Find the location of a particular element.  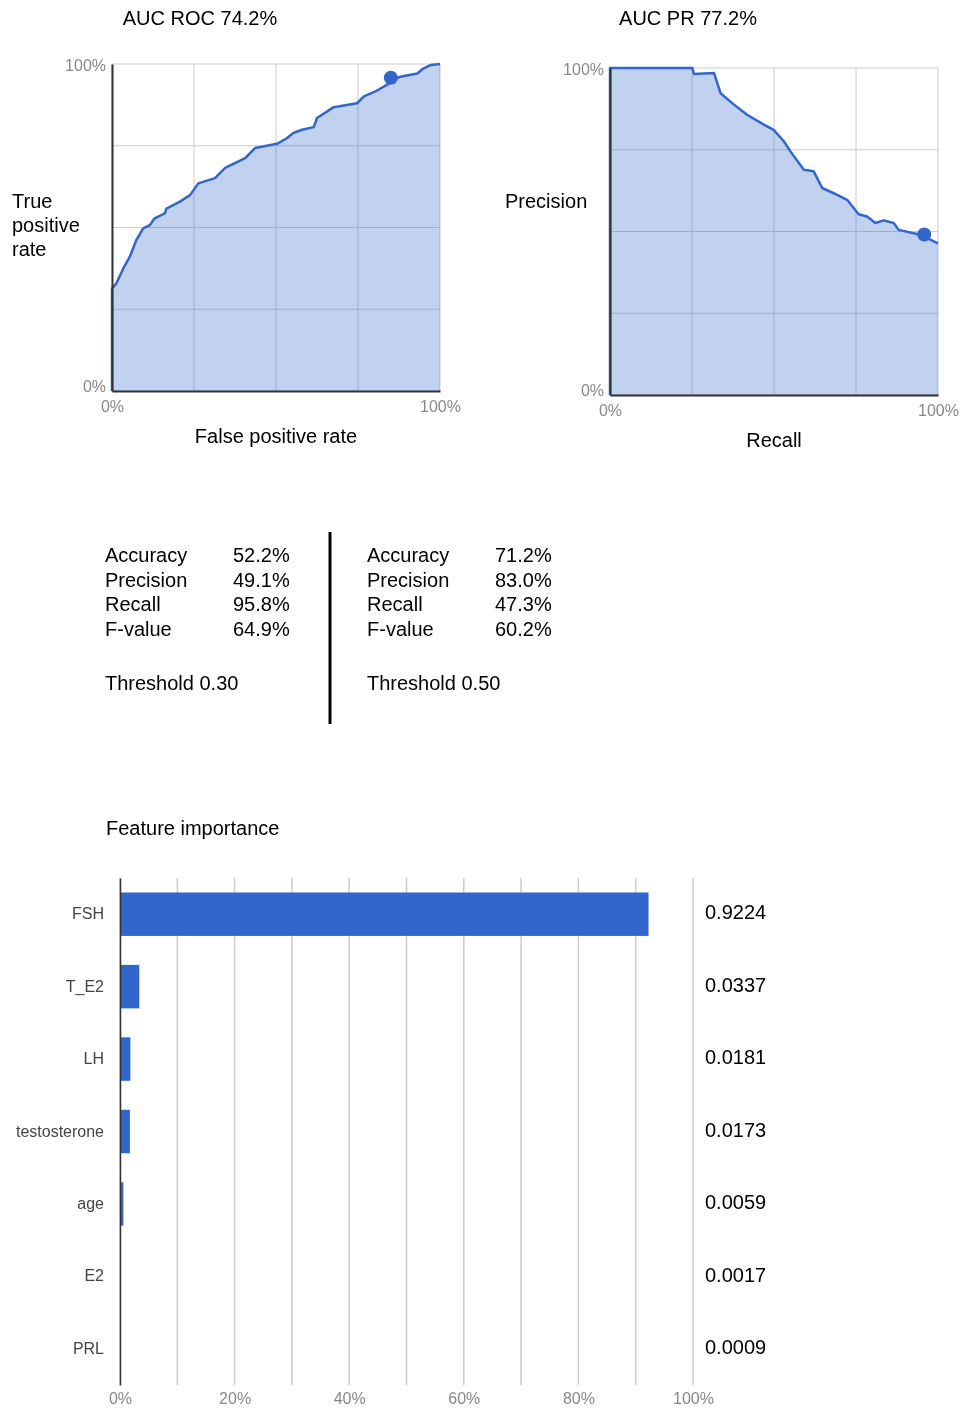

x-tick-label: 80% is located at coordinates (578, 1399).